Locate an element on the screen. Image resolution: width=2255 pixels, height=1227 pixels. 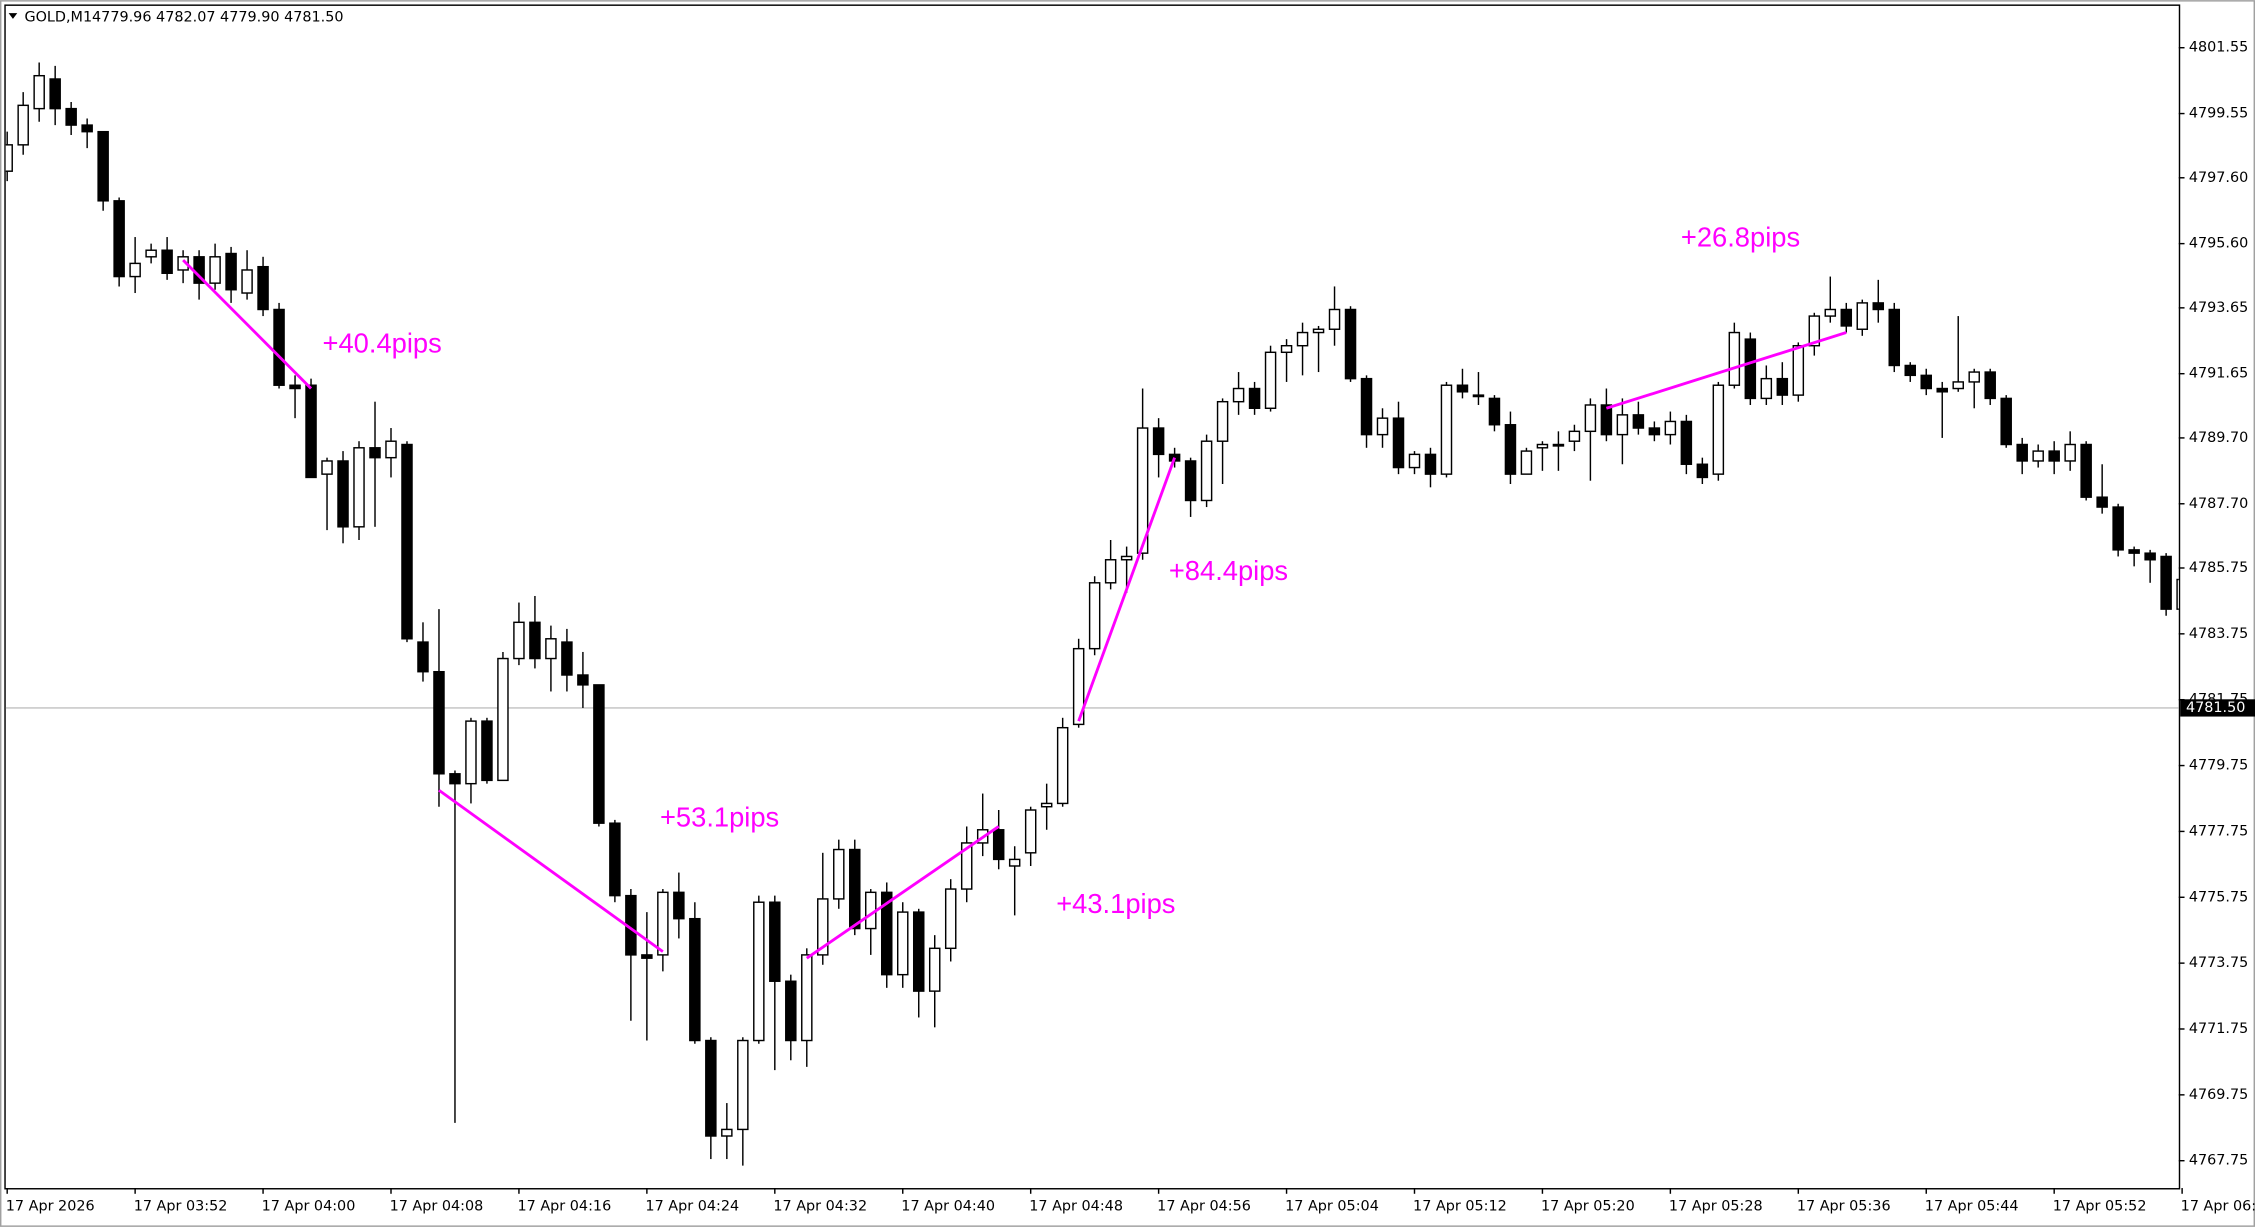
x-tick-label: 17 Apr 05:52 is located at coordinates (2100, 1207).